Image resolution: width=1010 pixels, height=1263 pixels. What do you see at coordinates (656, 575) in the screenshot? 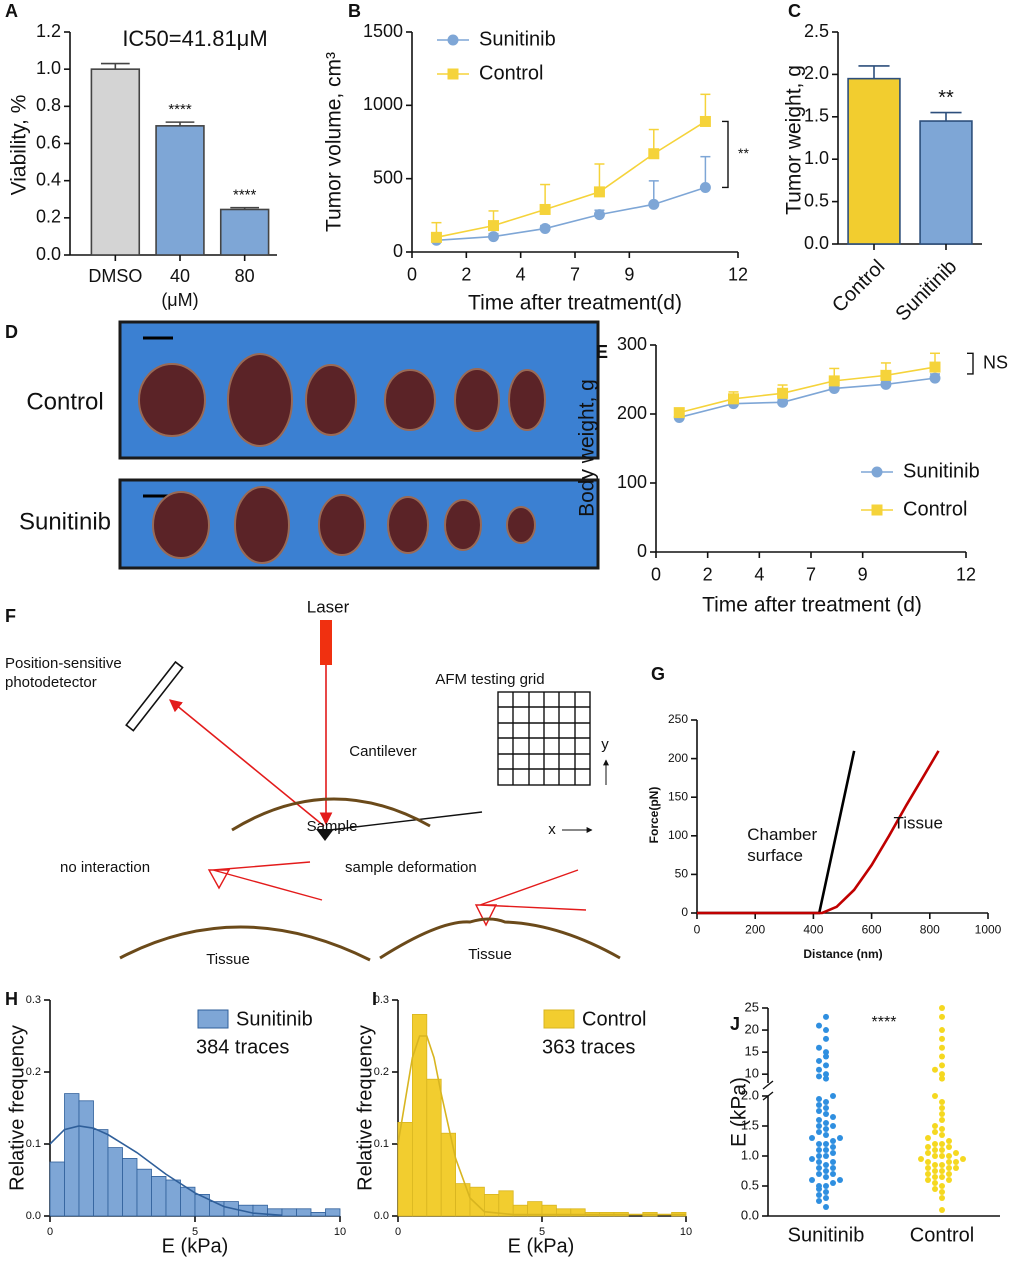
I see `x-tick-label: 0` at bounding box center [656, 575].